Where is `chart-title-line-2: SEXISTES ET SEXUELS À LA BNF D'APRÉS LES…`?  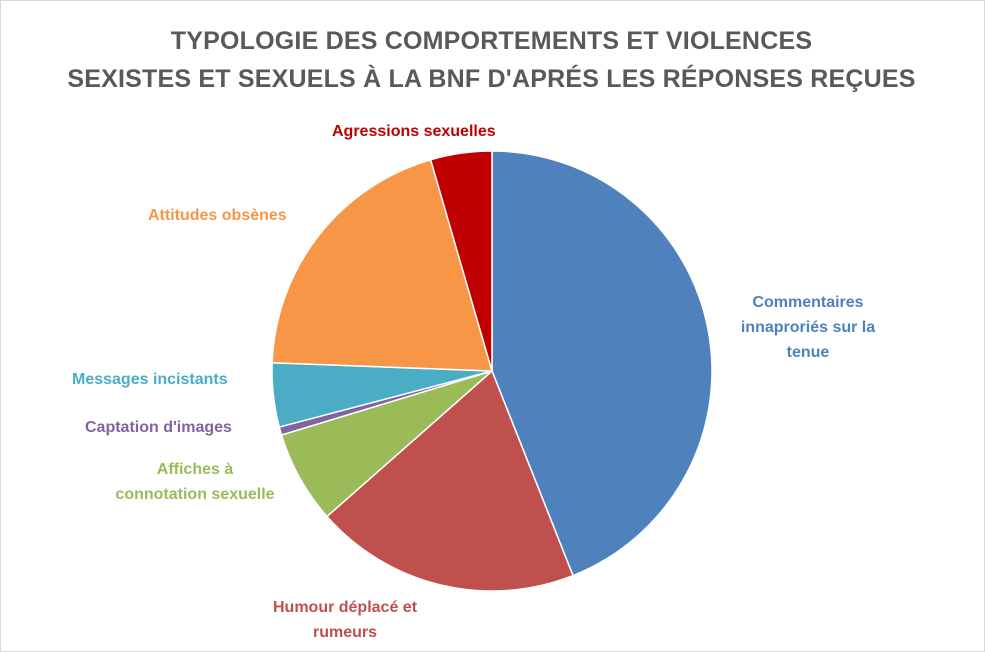
chart-title-line-2: SEXISTES ET SEXUELS À LA BNF D'APRÉS LES… is located at coordinates (491, 79).